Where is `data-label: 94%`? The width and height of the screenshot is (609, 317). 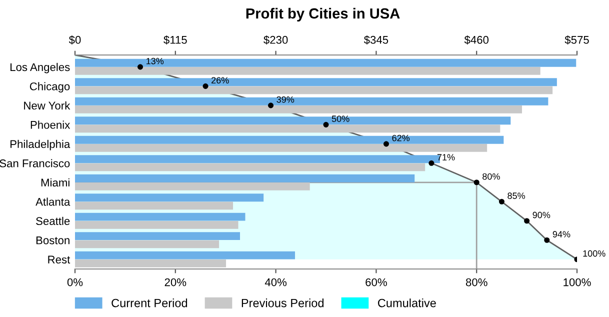
data-label: 94% is located at coordinates (561, 234).